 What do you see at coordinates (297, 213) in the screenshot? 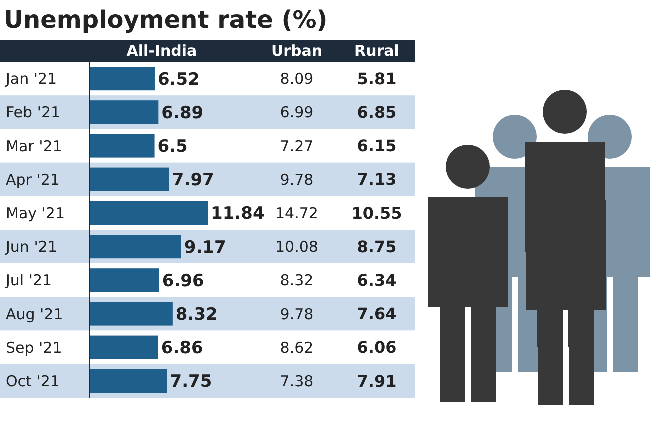
I see `data-label: 14.72` at bounding box center [297, 213].